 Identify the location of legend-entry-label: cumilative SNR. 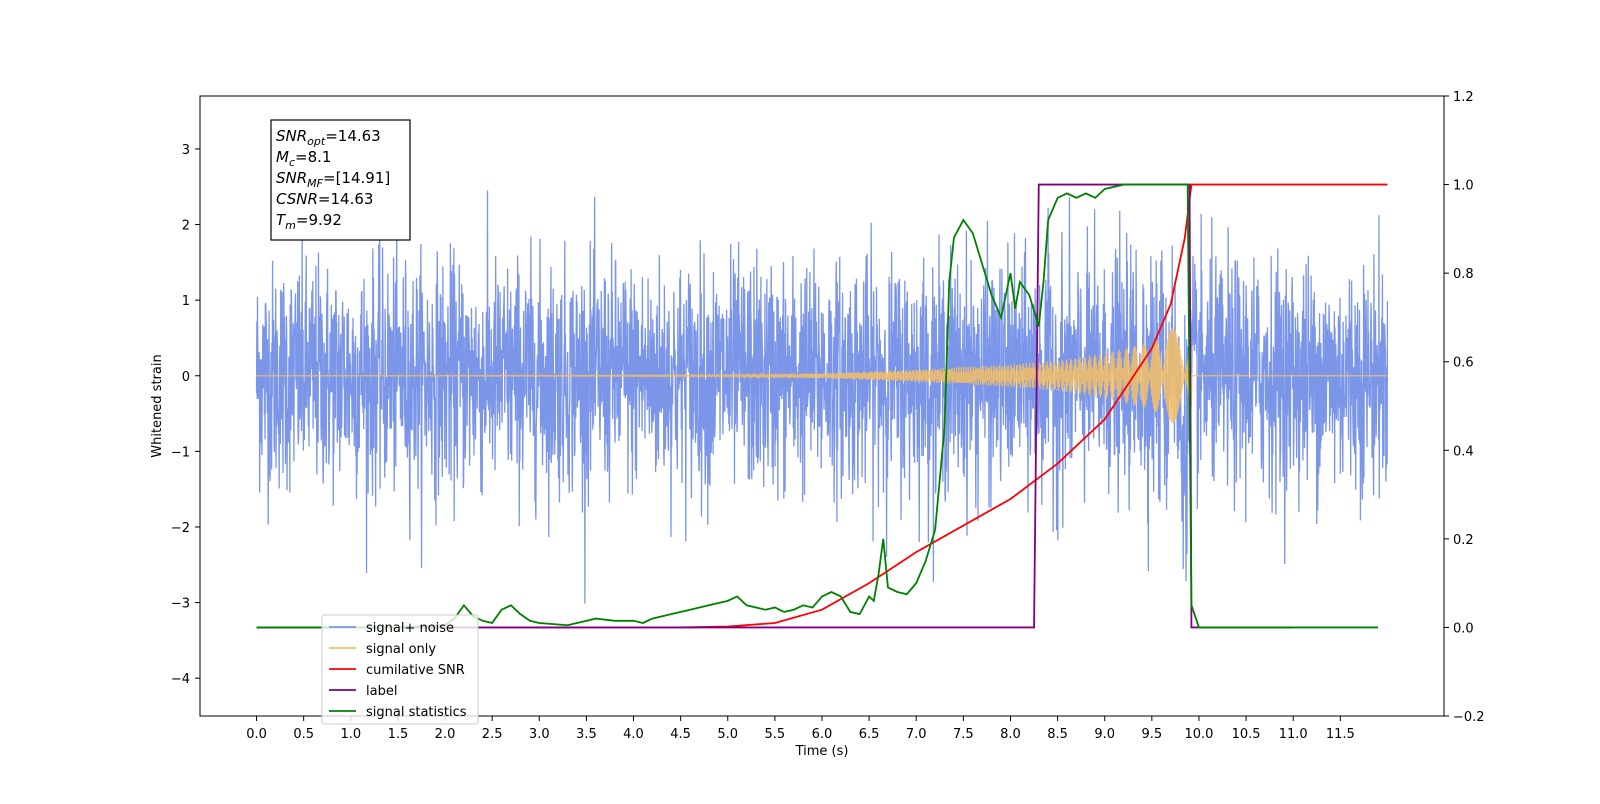
(415, 670).